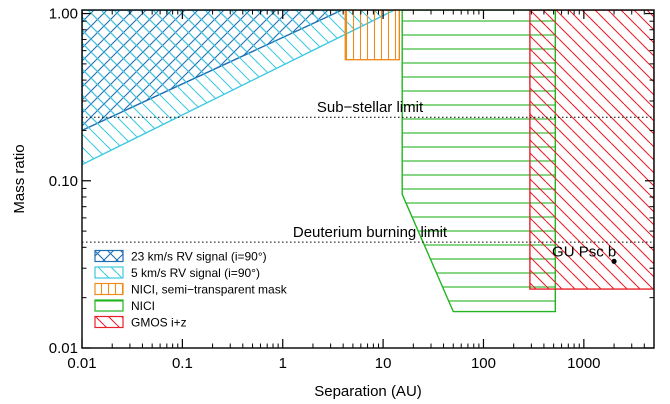 The image size is (670, 404). Describe the element at coordinates (195, 273) in the screenshot. I see `legend-label-5-km-s-rv-signal-i-90: 5 km/s RV signal (i=90°)` at that location.